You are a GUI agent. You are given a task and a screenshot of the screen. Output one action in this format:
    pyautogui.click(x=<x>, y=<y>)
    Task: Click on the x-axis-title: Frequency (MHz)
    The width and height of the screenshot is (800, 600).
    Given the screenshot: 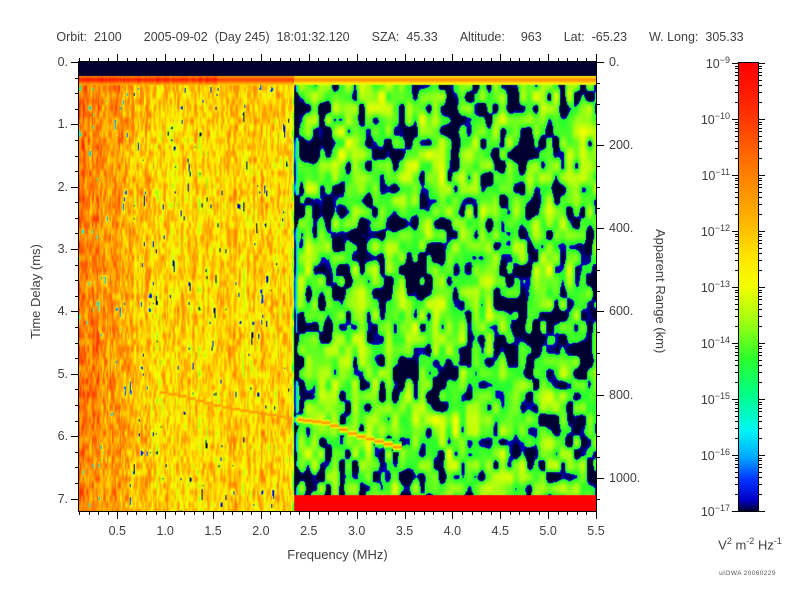 What is the action you would take?
    pyautogui.click(x=337, y=554)
    